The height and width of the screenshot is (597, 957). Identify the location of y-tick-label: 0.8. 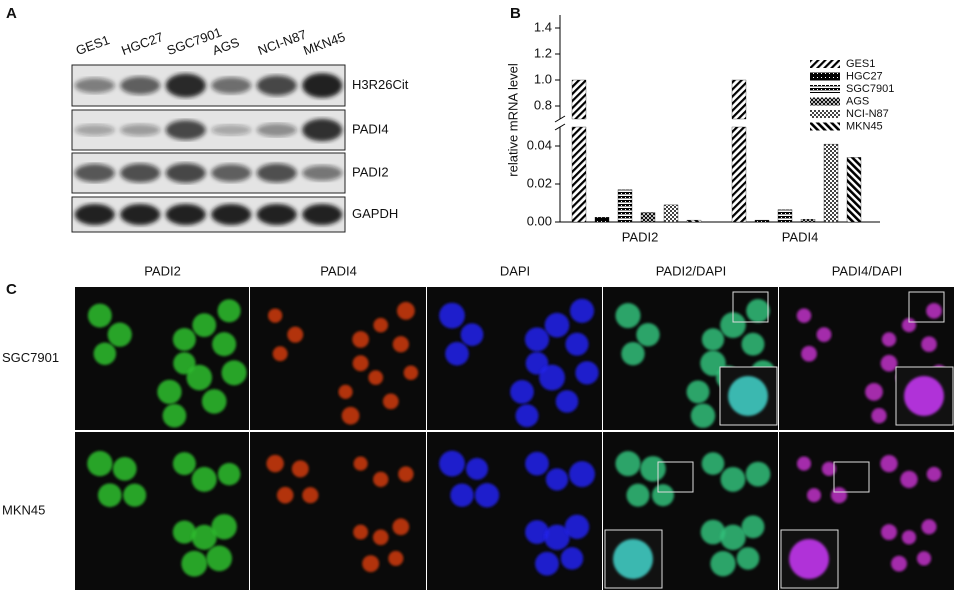
(543, 104).